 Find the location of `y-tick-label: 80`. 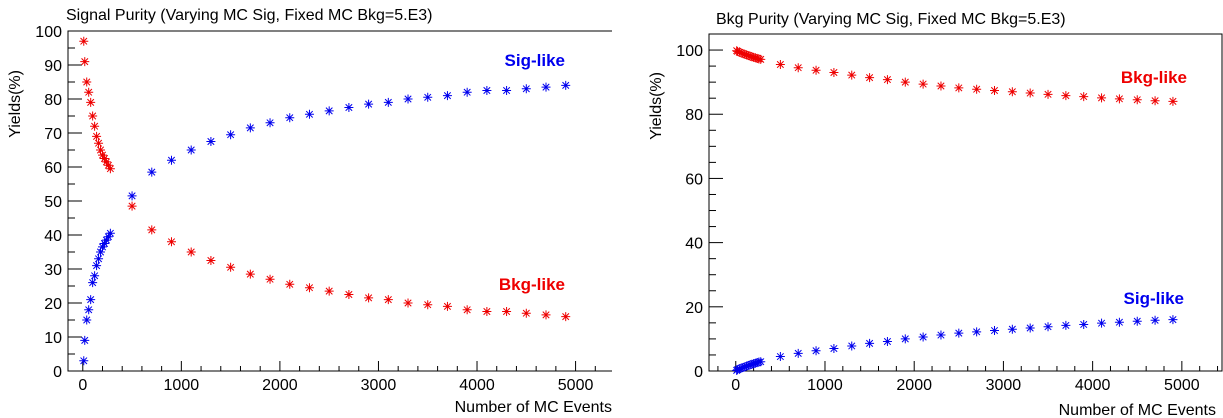

y-tick-label: 80 is located at coordinates (694, 115).